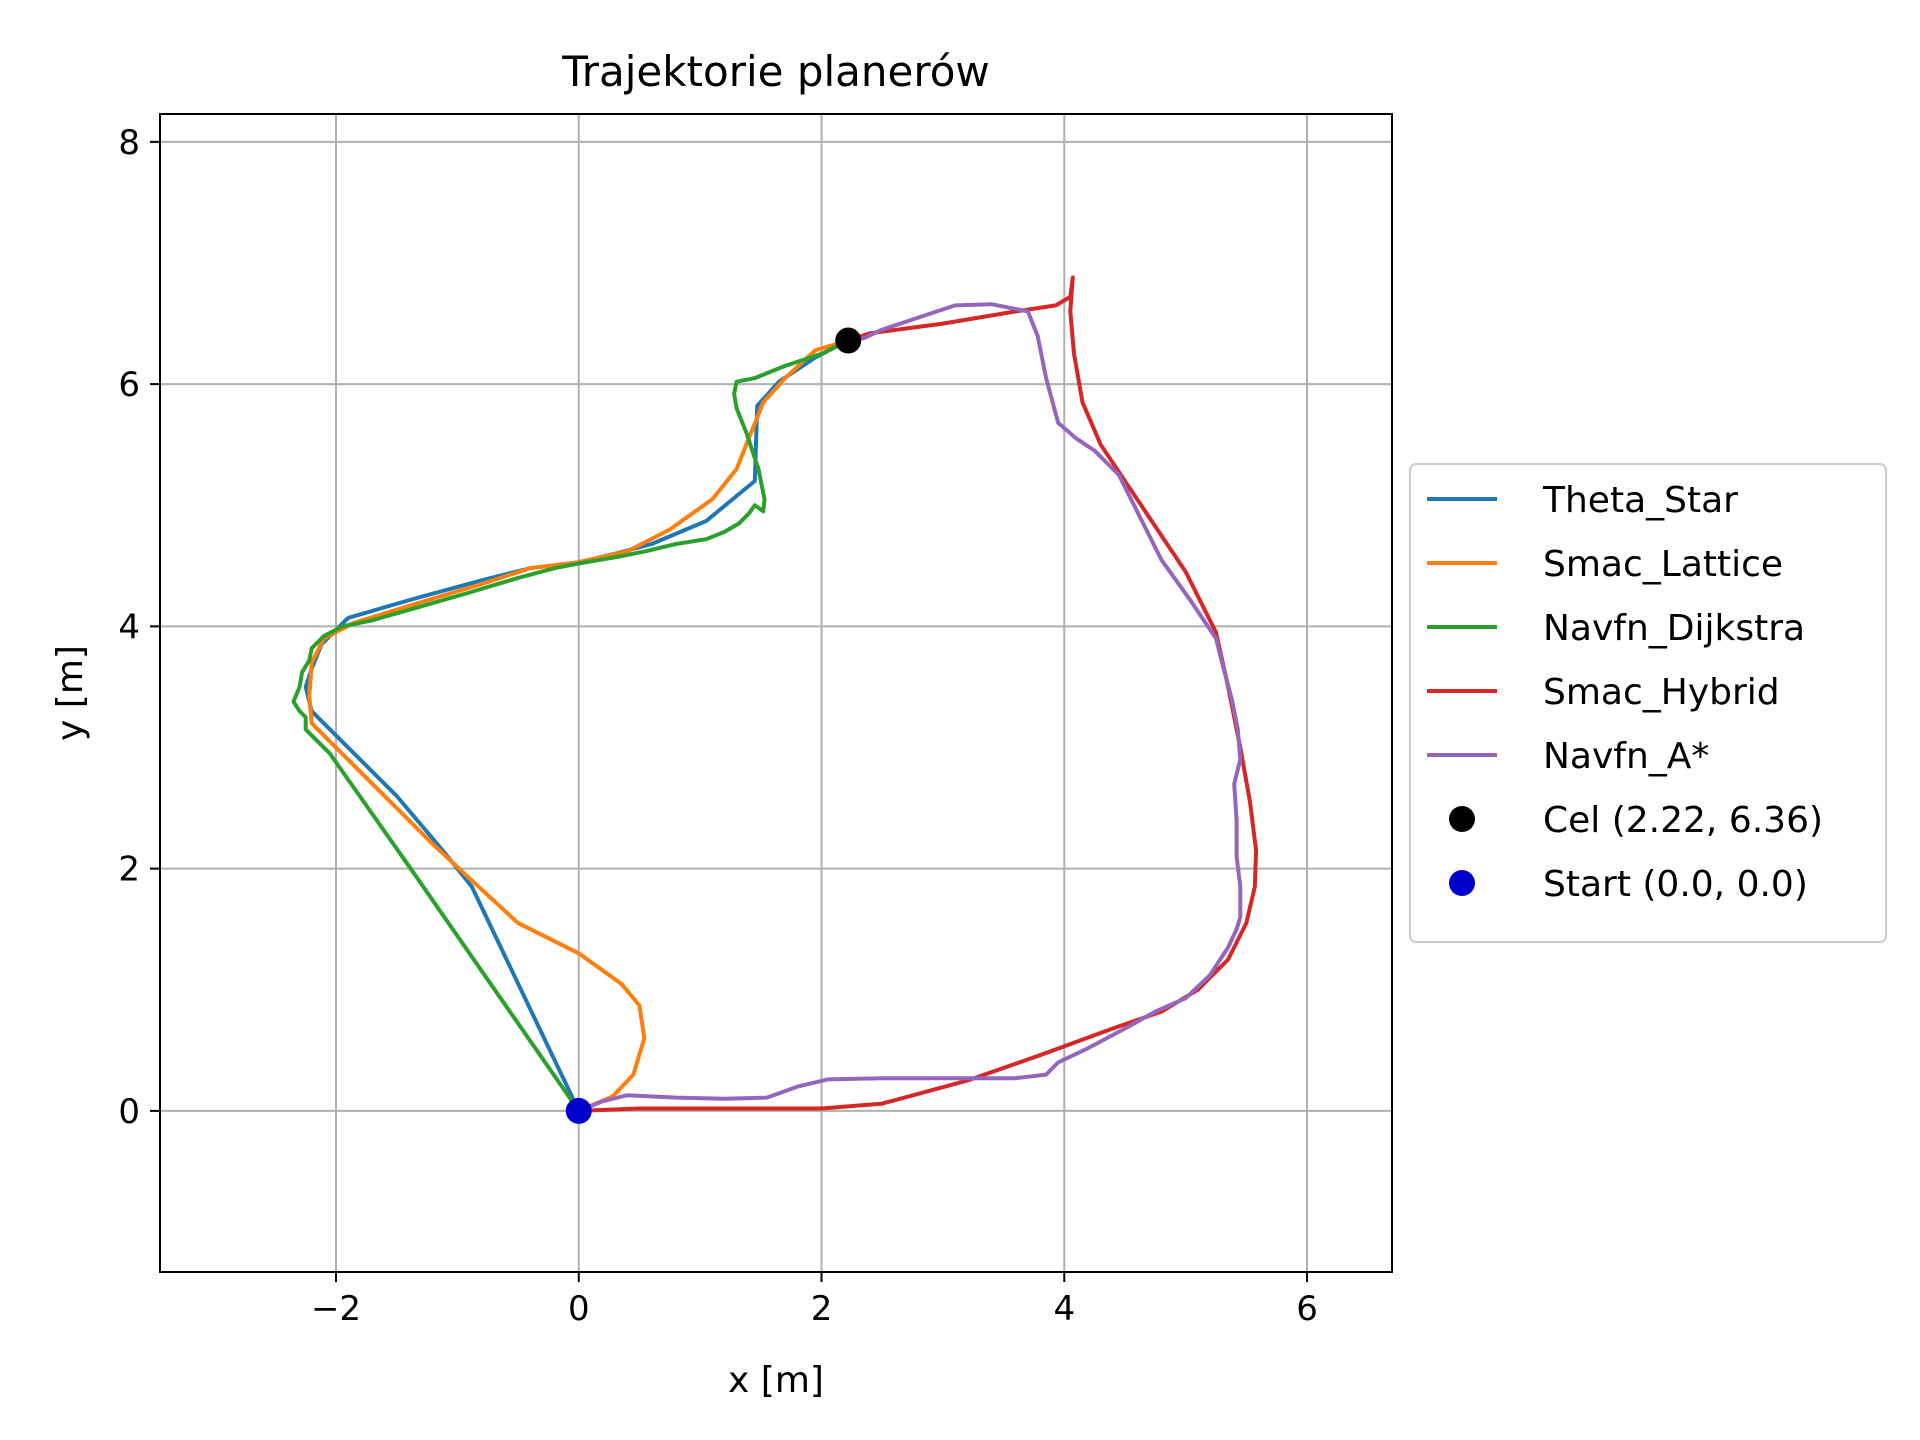 This screenshot has height=1440, width=1920. I want to click on legend-entry-label: Smac_Lattice, so click(1663, 564).